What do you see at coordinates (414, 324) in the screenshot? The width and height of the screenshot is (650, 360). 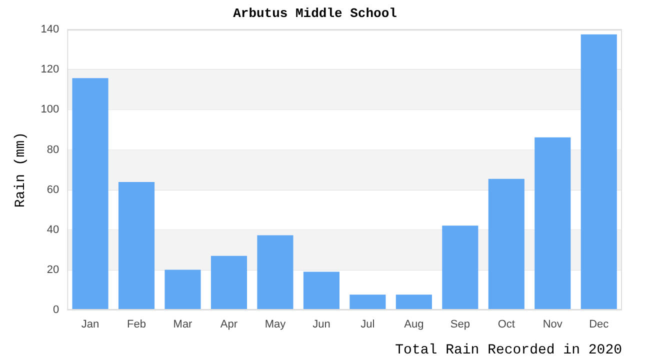 I see `x-tick-label: Aug` at bounding box center [414, 324].